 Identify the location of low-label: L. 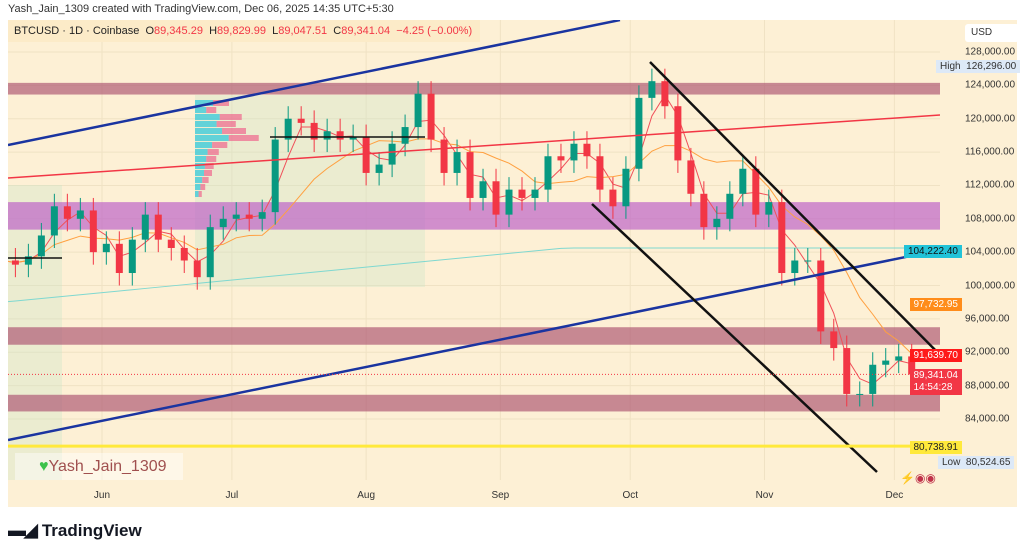
(275, 31).